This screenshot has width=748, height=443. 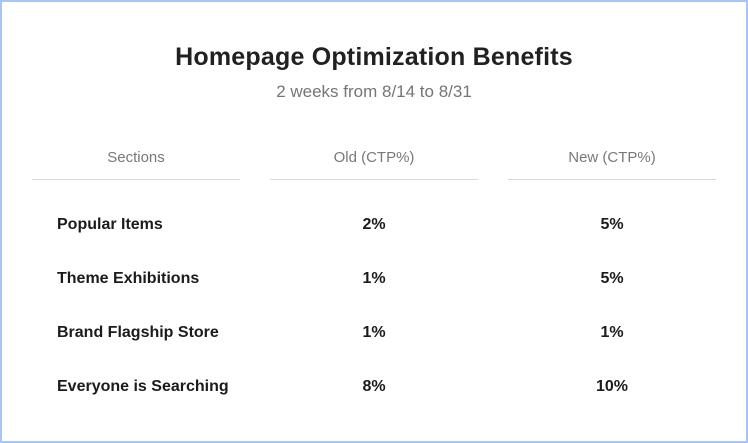 I want to click on page-subtitle: 2 weeks from 8/14 to 8/31, so click(x=374, y=91).